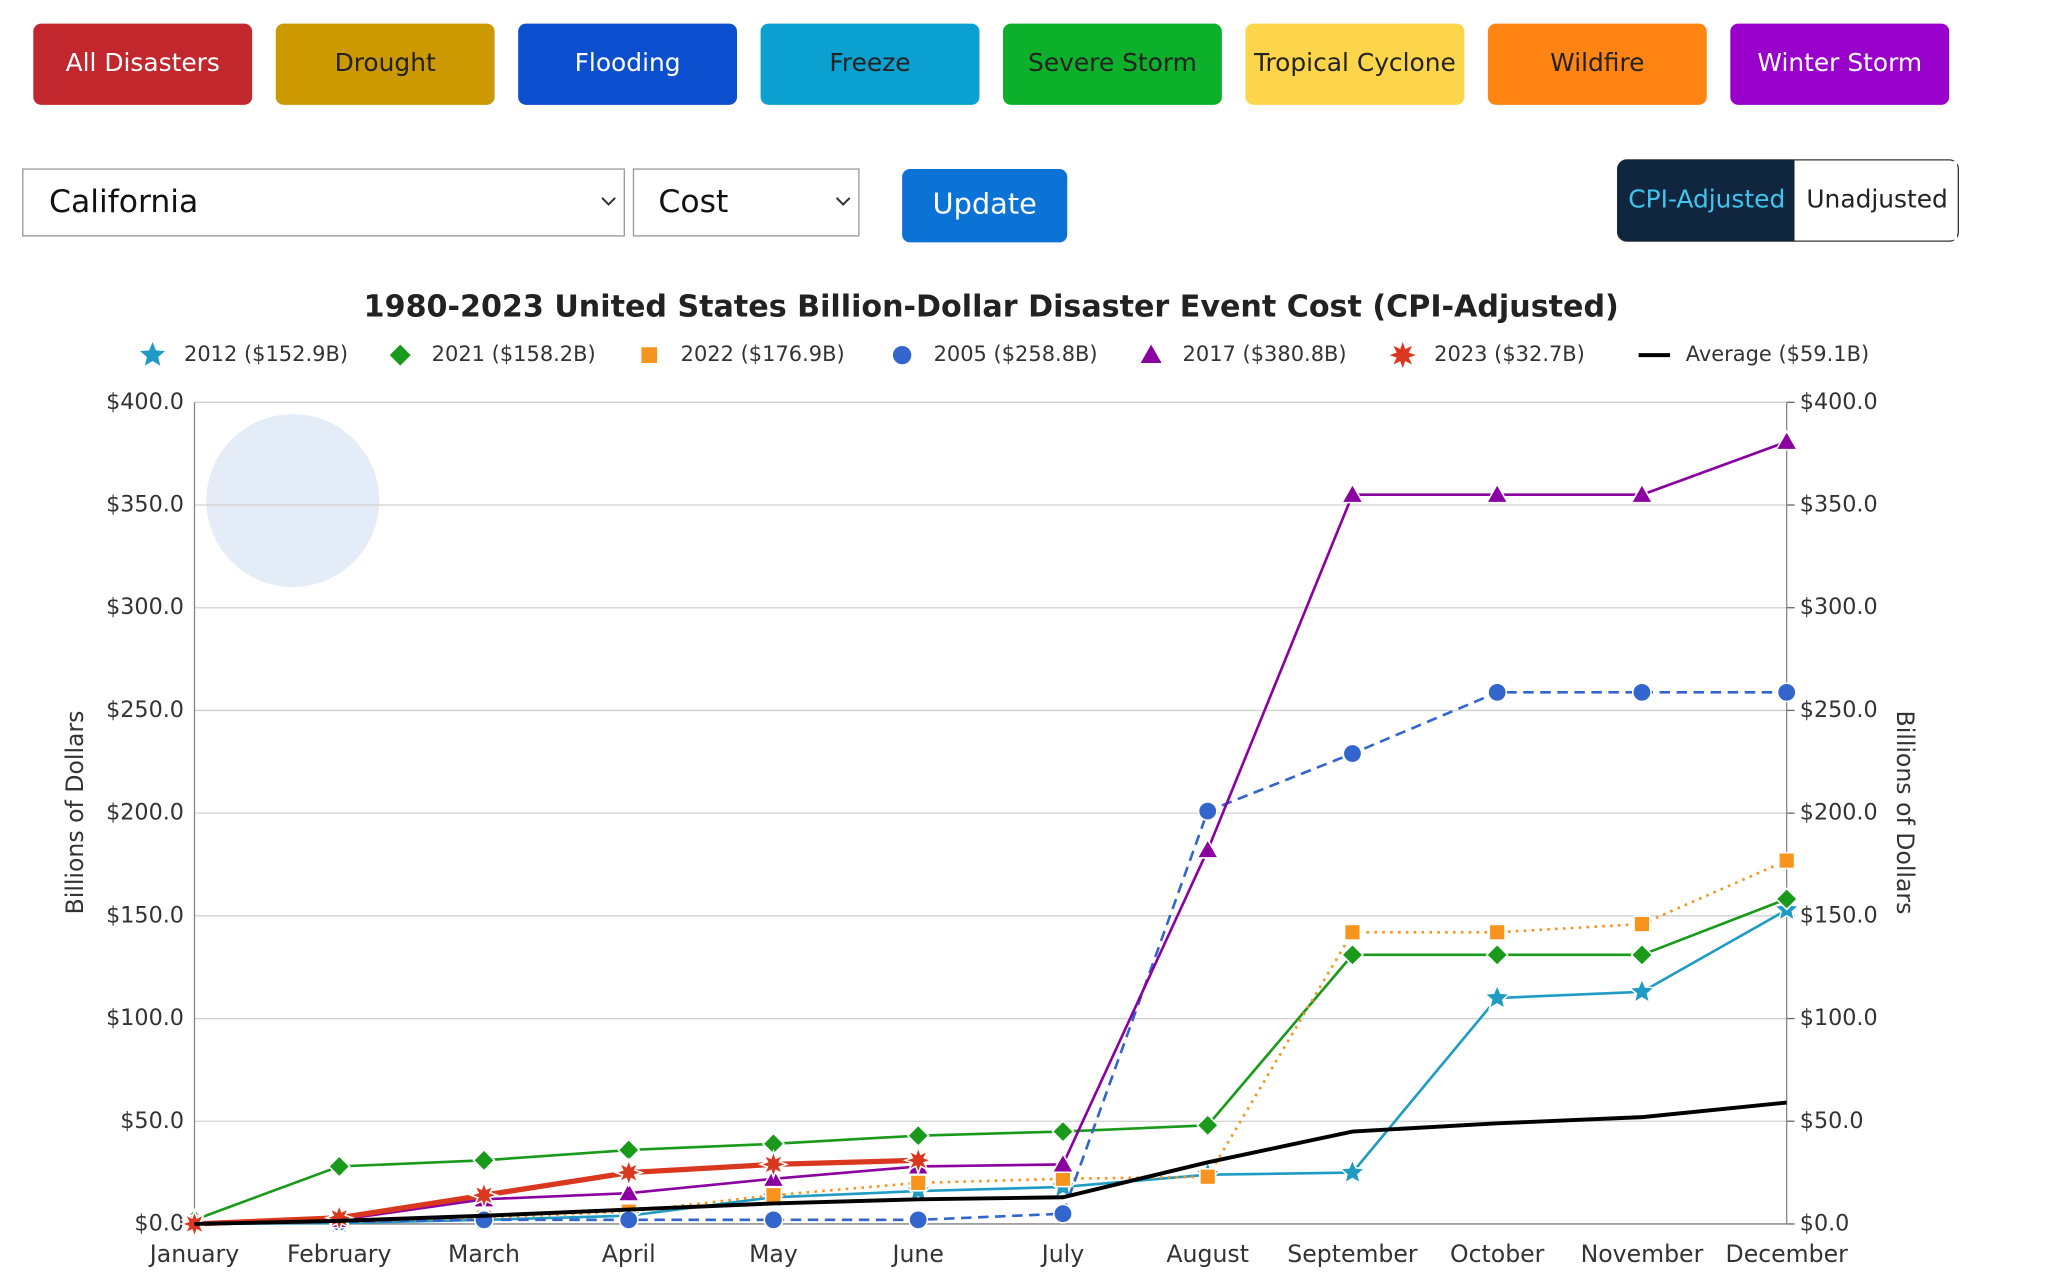 The height and width of the screenshot is (1283, 2048). I want to click on state-select-text: California, so click(123, 202).